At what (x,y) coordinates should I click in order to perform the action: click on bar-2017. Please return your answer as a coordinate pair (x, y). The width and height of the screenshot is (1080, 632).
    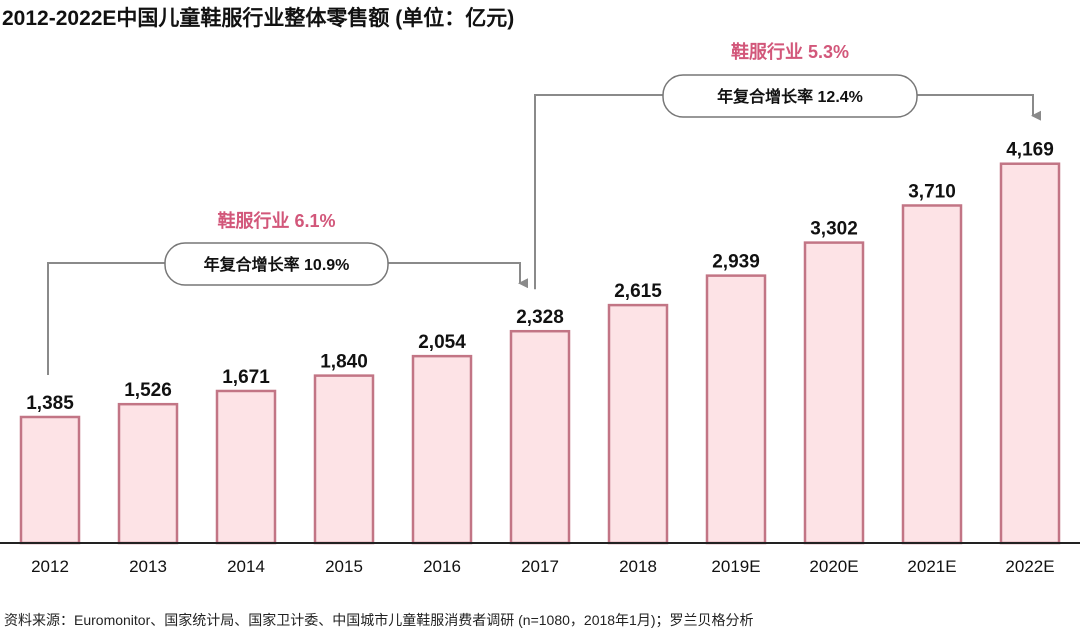
    Looking at the image, I should click on (540, 437).